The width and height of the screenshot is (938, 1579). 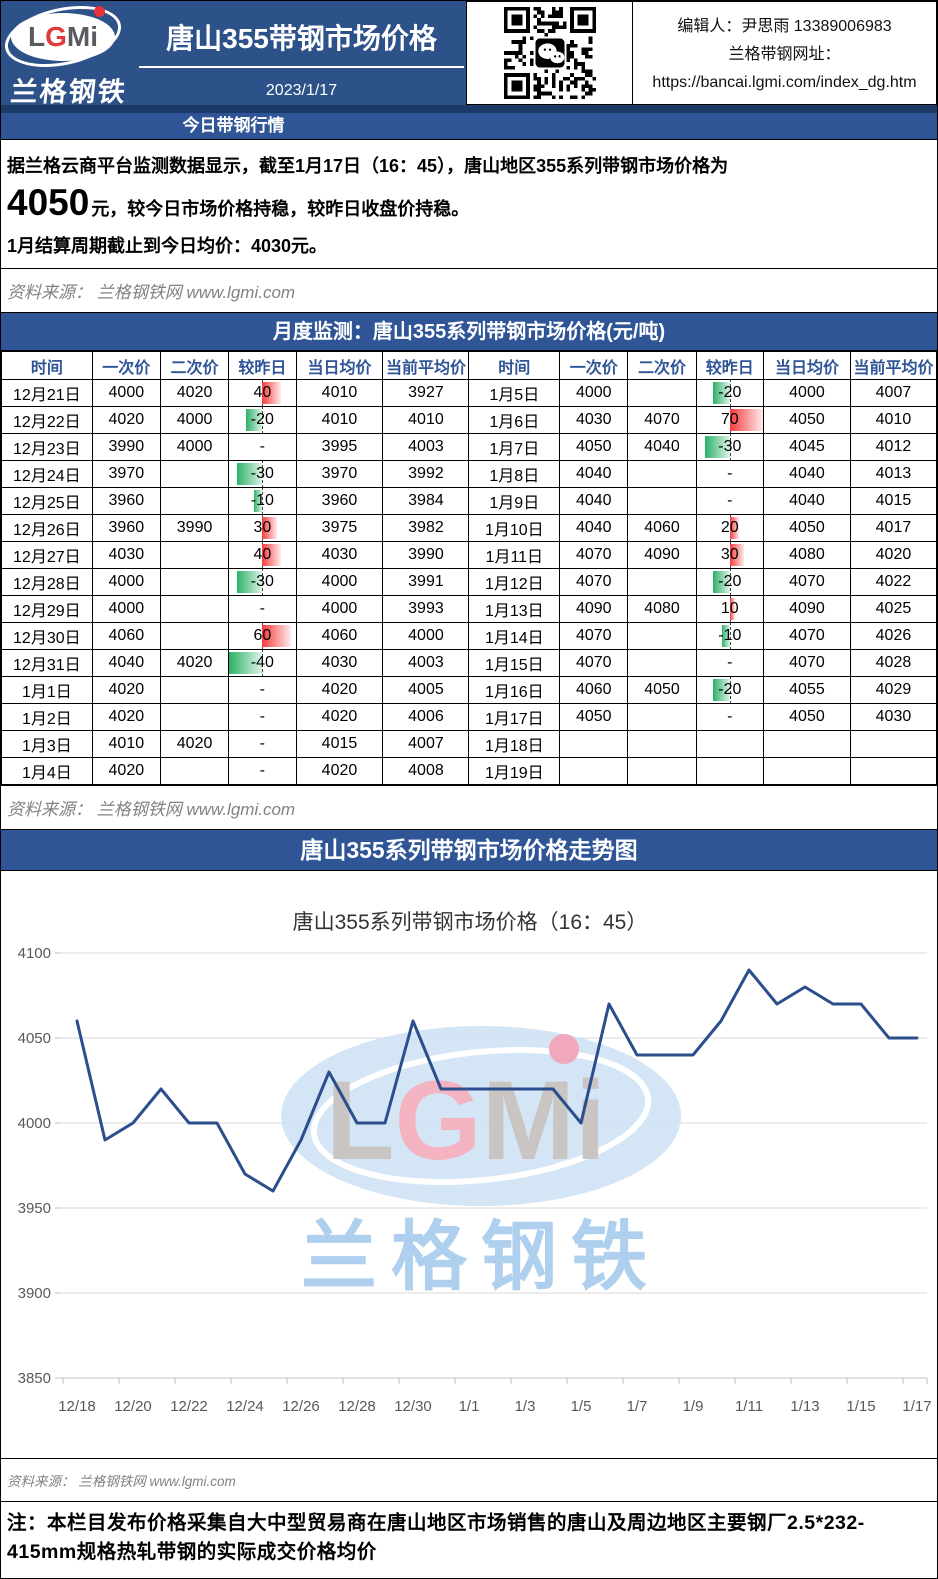 I want to click on logo-letter-l: L, so click(x=37, y=36).